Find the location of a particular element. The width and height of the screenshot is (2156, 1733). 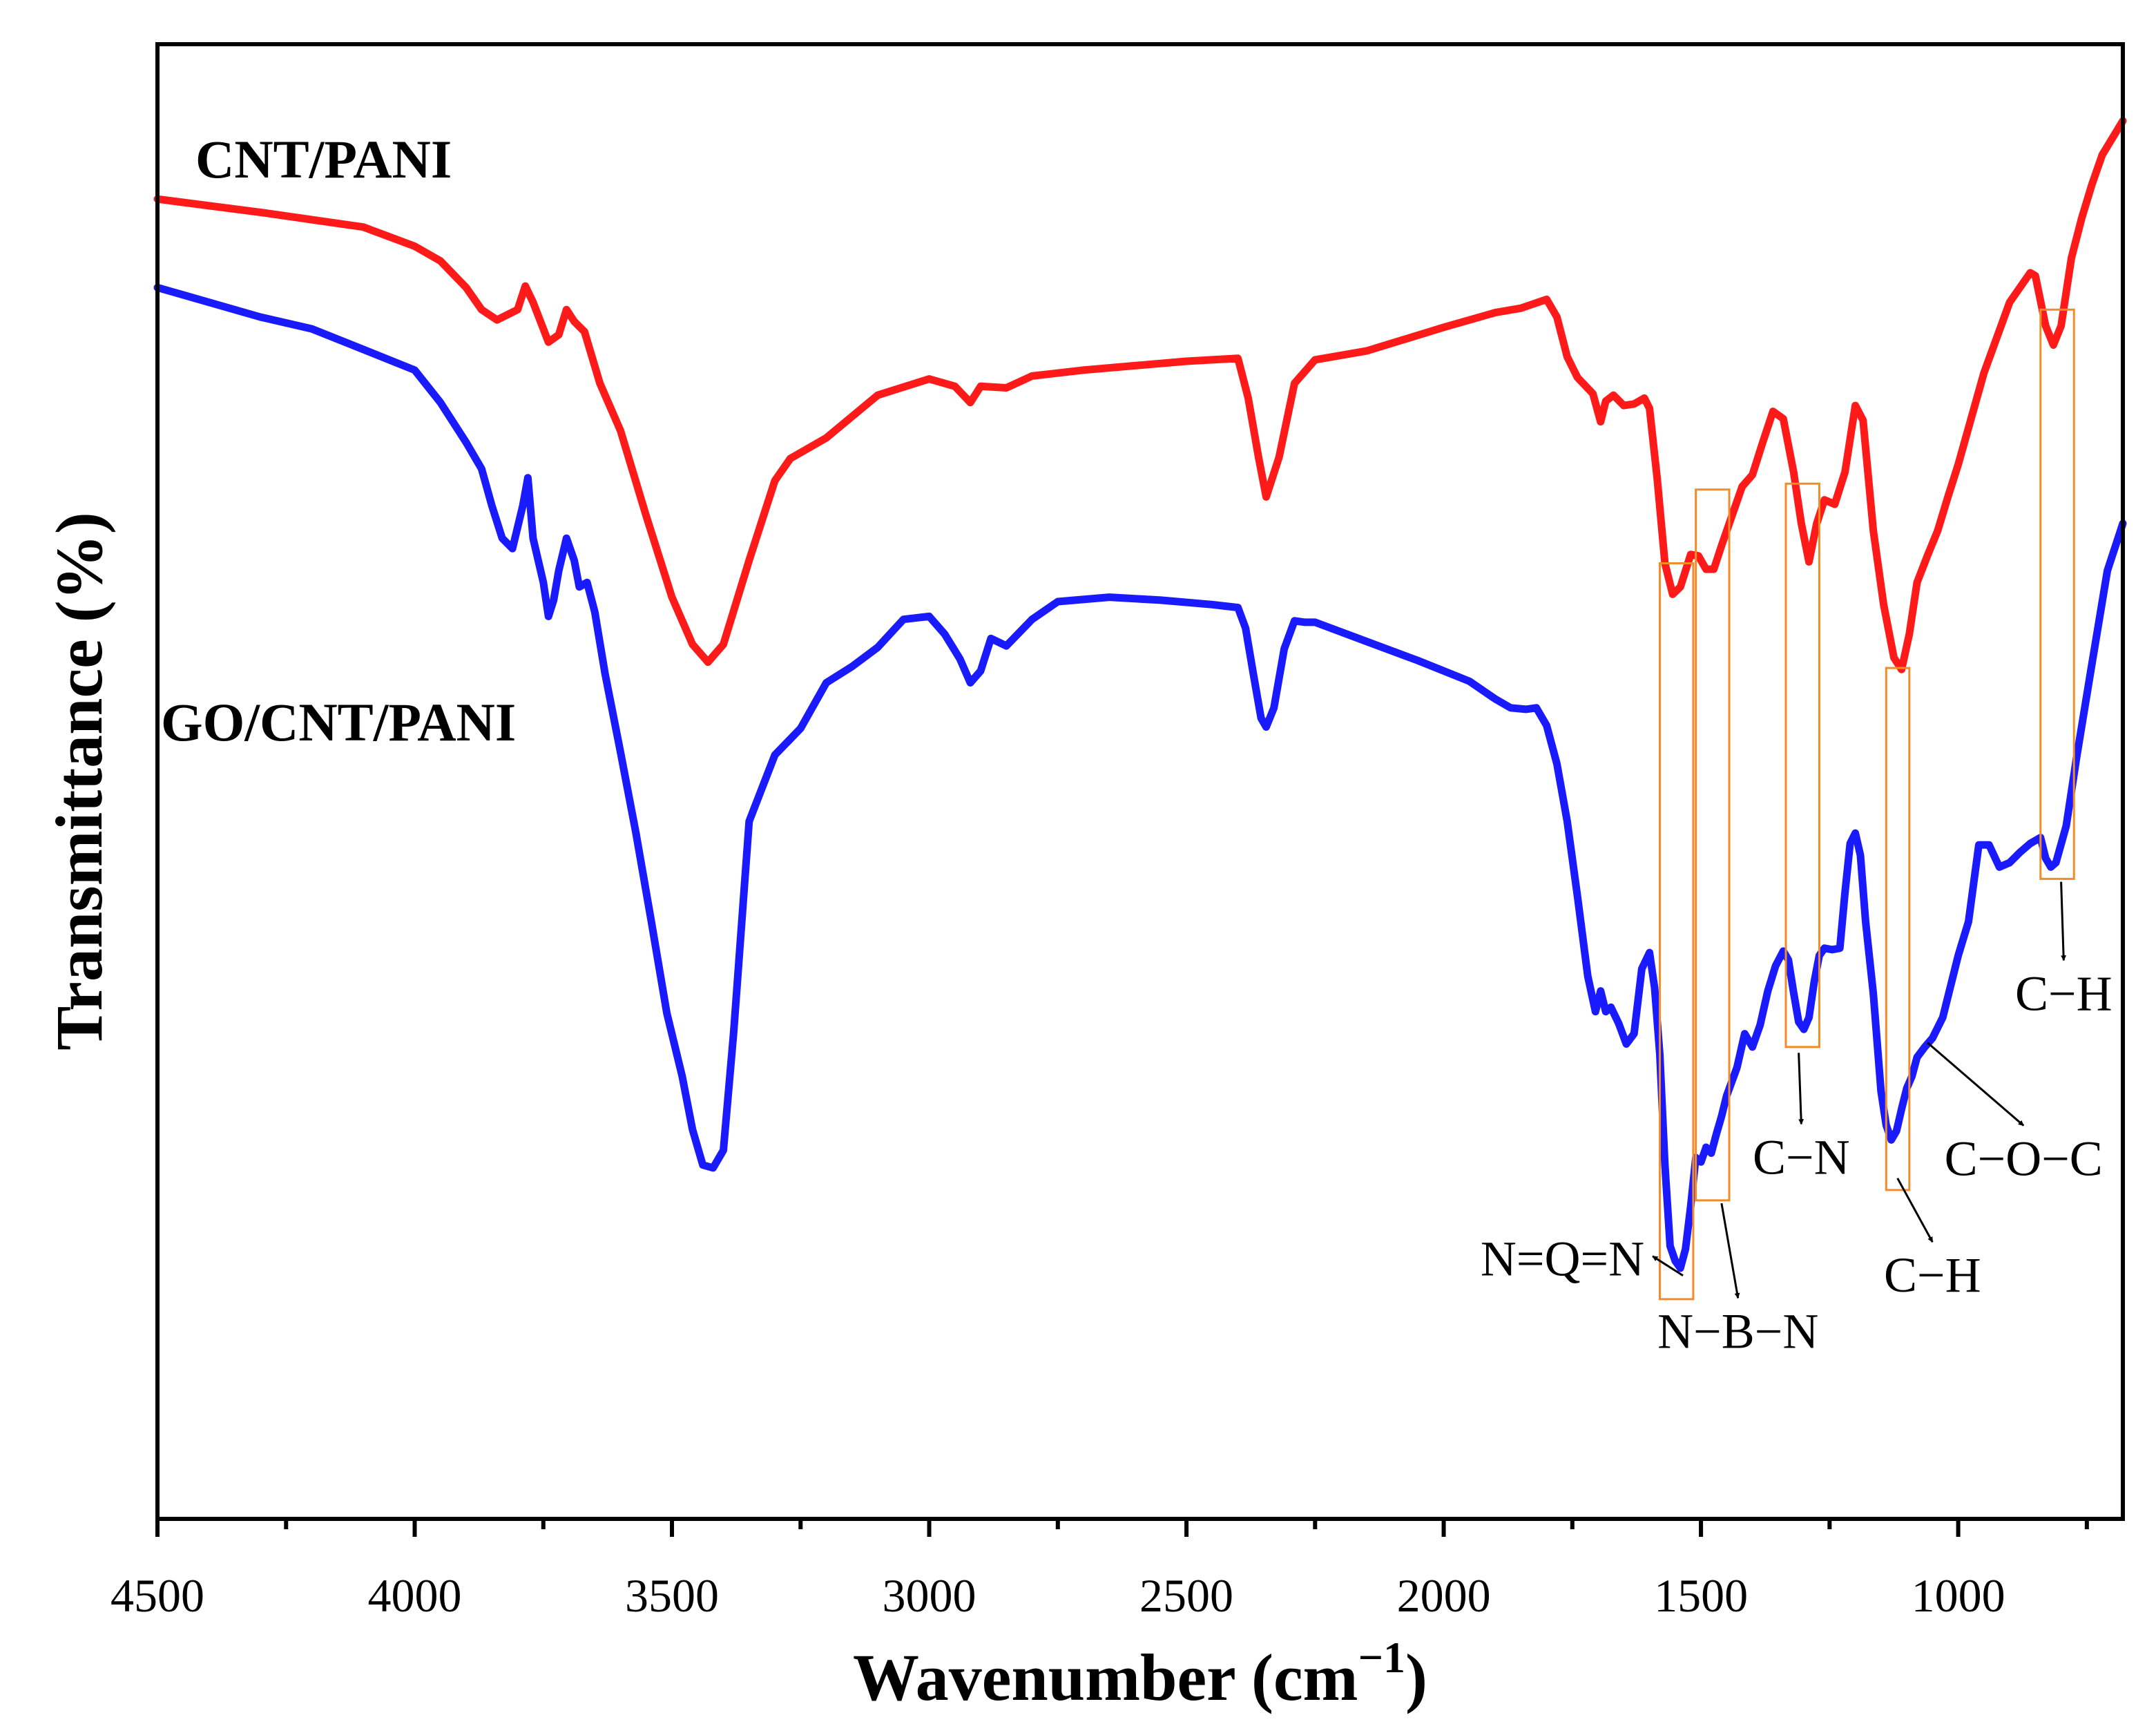

series-label-go-cnt-pani: GO/CNT/PANI is located at coordinates (338, 722).